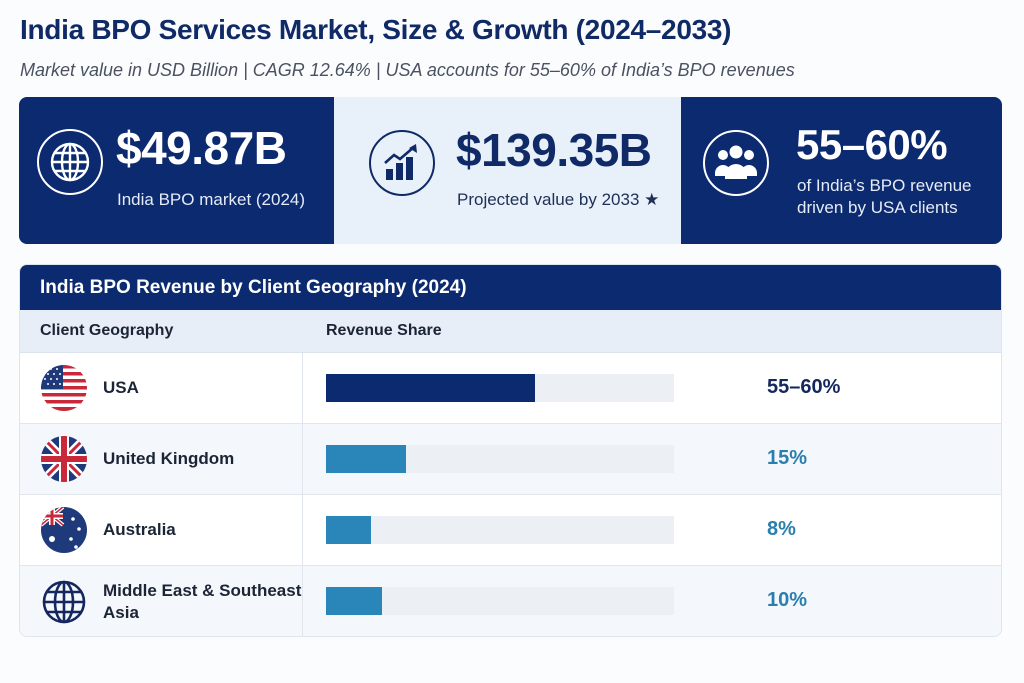  What do you see at coordinates (554, 150) in the screenshot?
I see `stat-value: $139.35B` at bounding box center [554, 150].